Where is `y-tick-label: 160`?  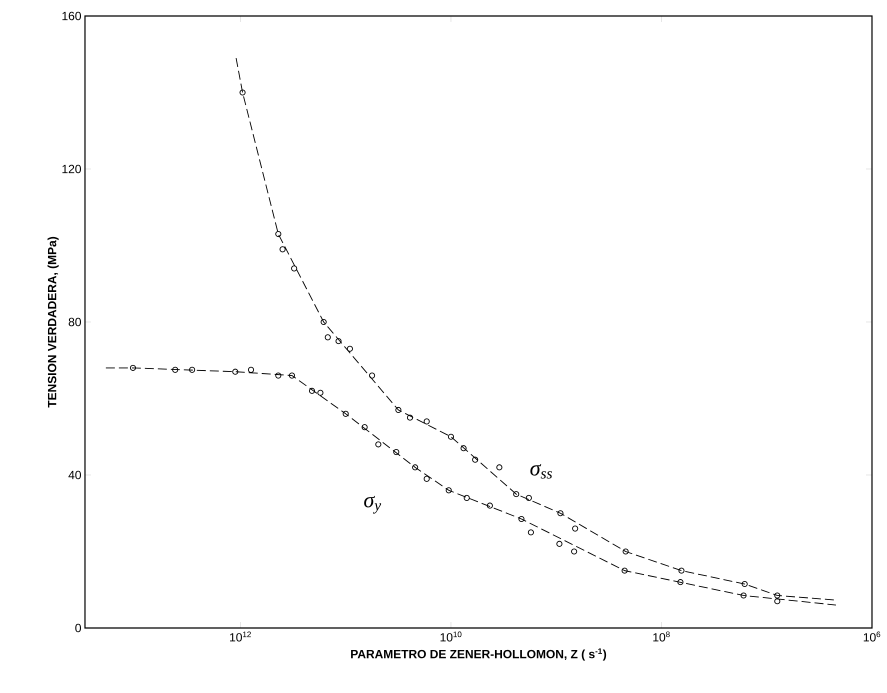
y-tick-label: 160 is located at coordinates (71, 16).